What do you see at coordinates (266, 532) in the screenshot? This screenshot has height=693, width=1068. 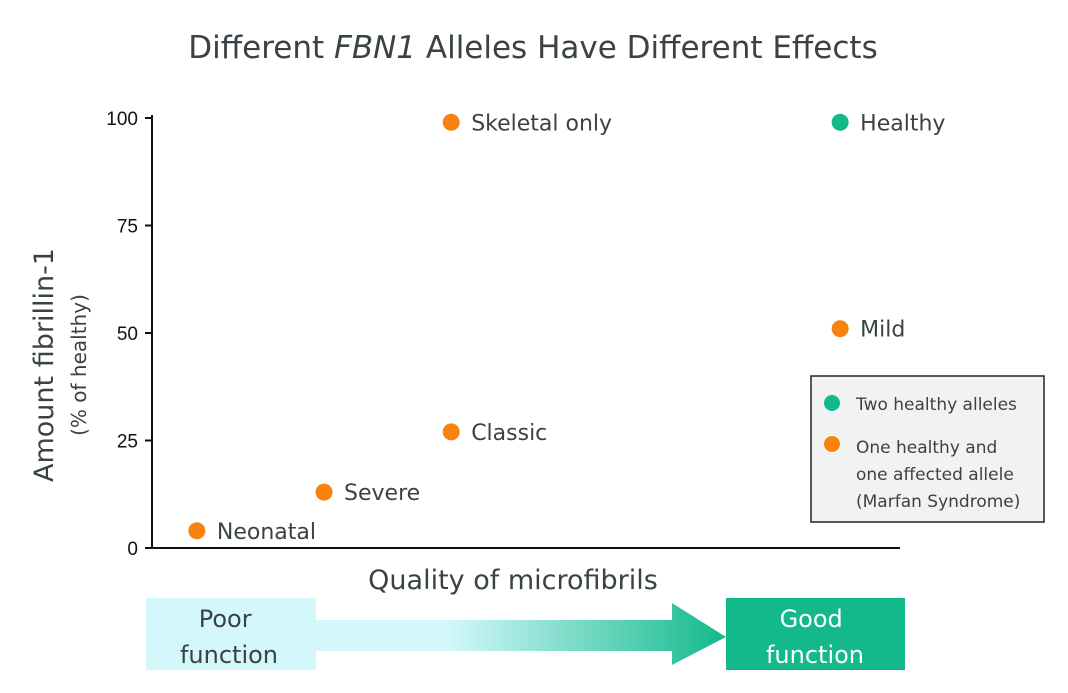 I see `point-label-neonatal: Neonatal` at bounding box center [266, 532].